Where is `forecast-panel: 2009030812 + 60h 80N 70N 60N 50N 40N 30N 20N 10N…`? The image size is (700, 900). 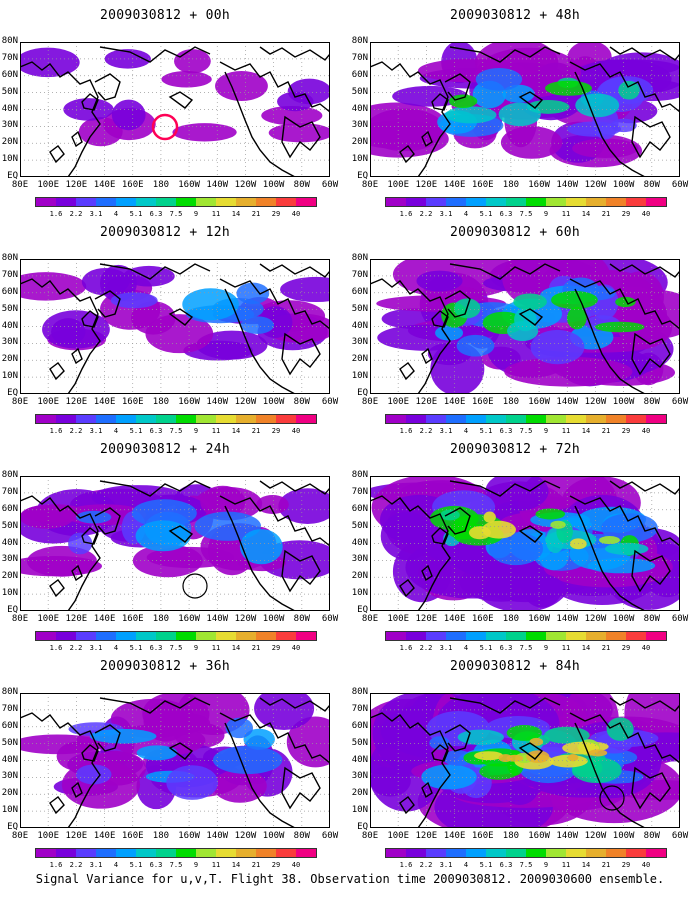
forecast-panel: 2009030812 + 60h 80N 70N 60N 50N 40N 30N 20N 10N… is located at coordinates (519, 327).